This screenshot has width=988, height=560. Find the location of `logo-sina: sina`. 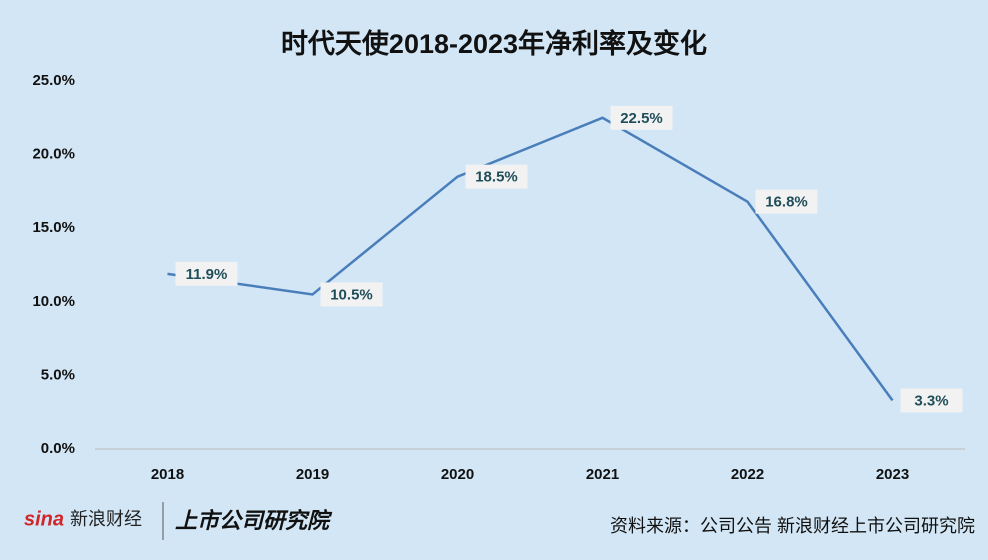

logo-sina: sina is located at coordinates (44, 519).